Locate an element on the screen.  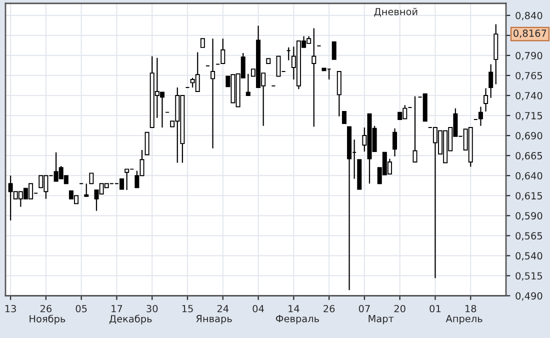
text: Декабрь is located at coordinates (130, 319).